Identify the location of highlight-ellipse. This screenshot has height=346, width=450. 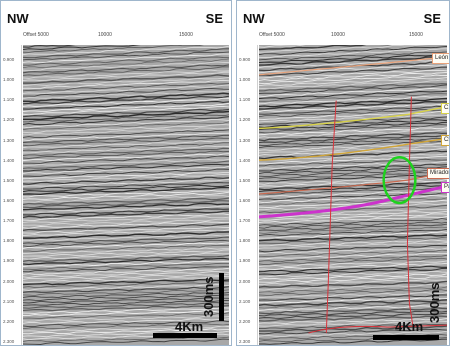
(399, 180).